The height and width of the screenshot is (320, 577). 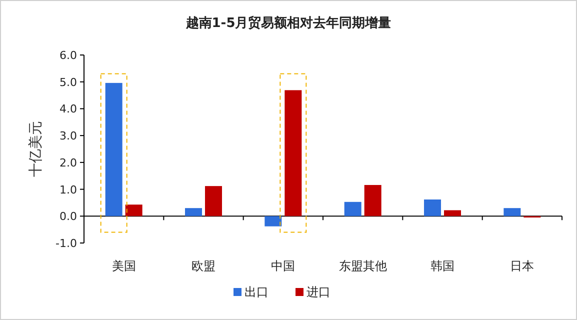 What do you see at coordinates (256, 292) in the screenshot?
I see `legend-label: 出口` at bounding box center [256, 292].